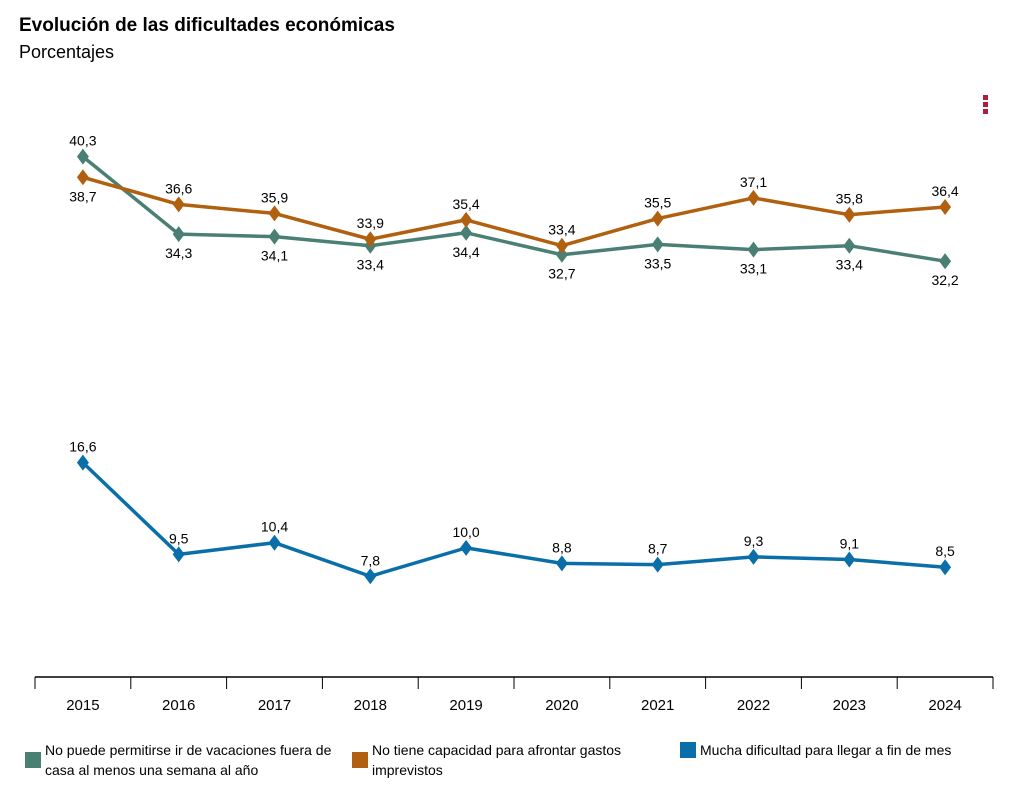  What do you see at coordinates (944, 705) in the screenshot?
I see `x-tick-label: 2024` at bounding box center [944, 705].